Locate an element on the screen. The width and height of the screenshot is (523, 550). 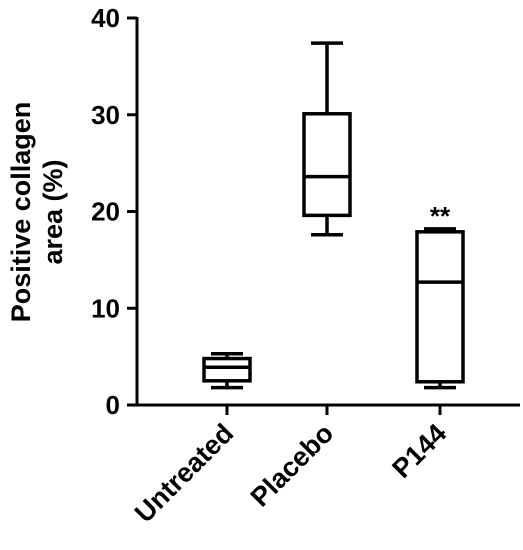
significance-annotation: ** is located at coordinates (440, 216).